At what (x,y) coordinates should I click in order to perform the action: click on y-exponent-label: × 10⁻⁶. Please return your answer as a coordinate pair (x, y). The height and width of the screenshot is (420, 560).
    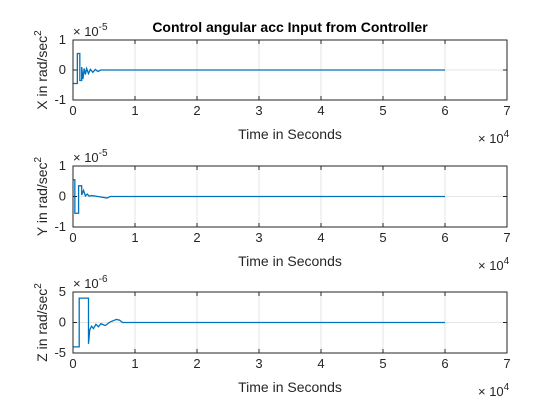
    Looking at the image, I should click on (90, 282).